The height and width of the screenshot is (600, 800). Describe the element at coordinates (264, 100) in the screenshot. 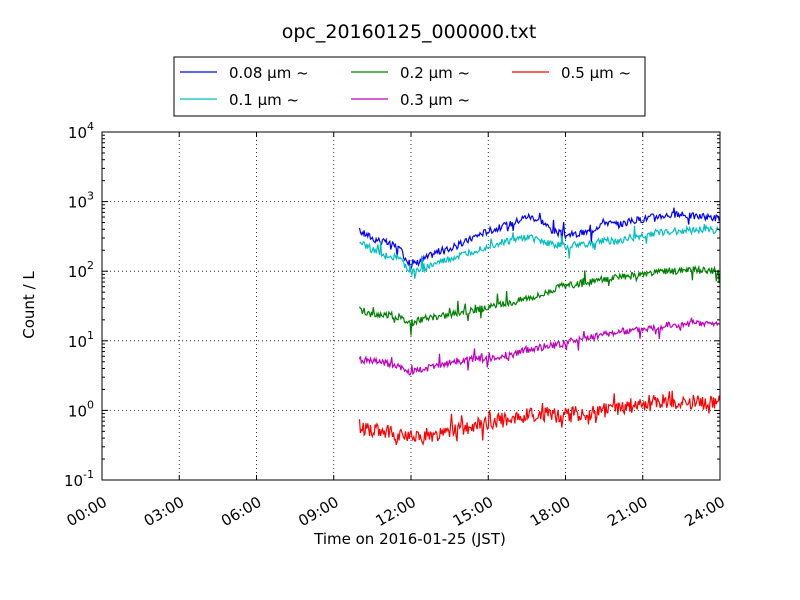

I see `legend-label: 0.1 μm ~` at that location.